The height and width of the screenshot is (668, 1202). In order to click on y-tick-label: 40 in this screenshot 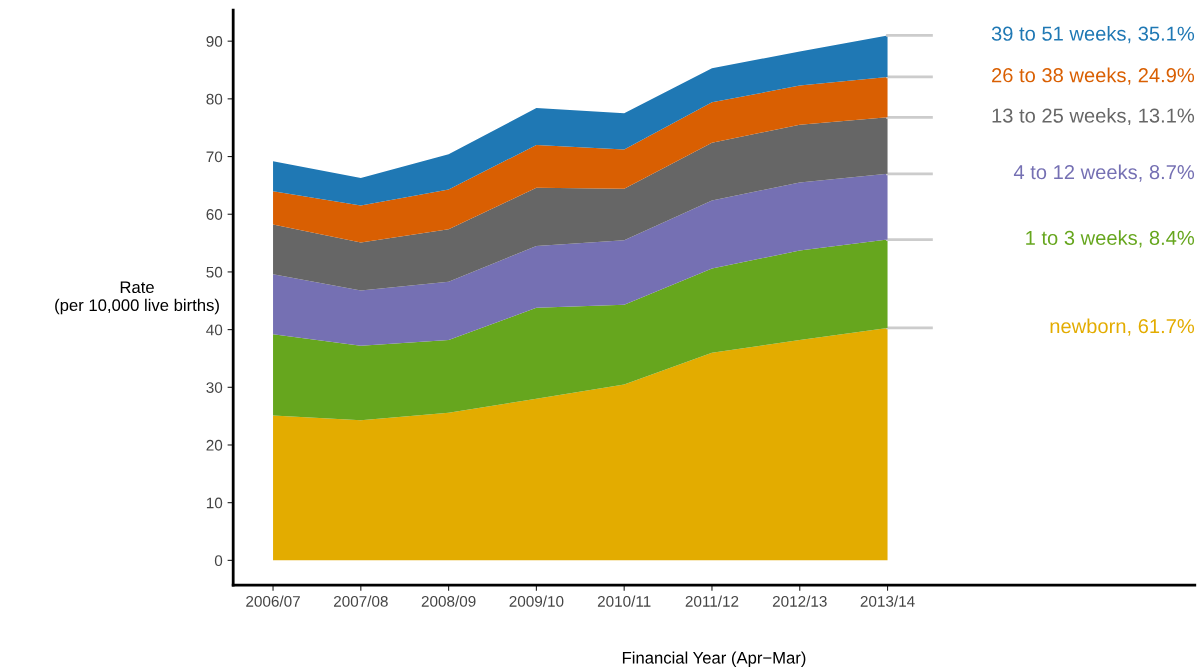, I will do `click(214, 330)`.